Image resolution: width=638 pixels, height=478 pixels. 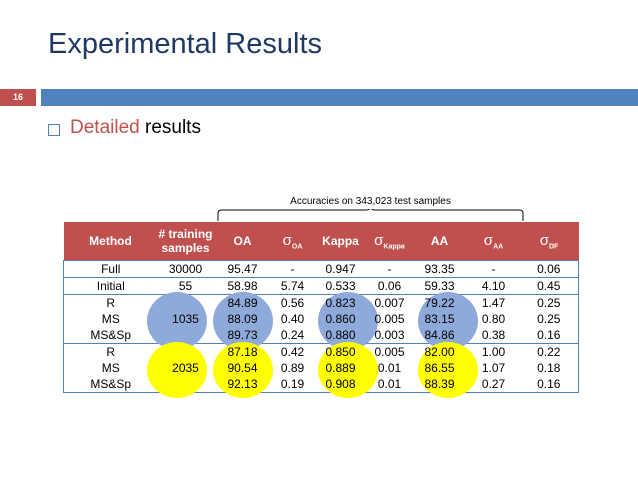 I want to click on bullet-highlight: Detailed, so click(x=105, y=127).